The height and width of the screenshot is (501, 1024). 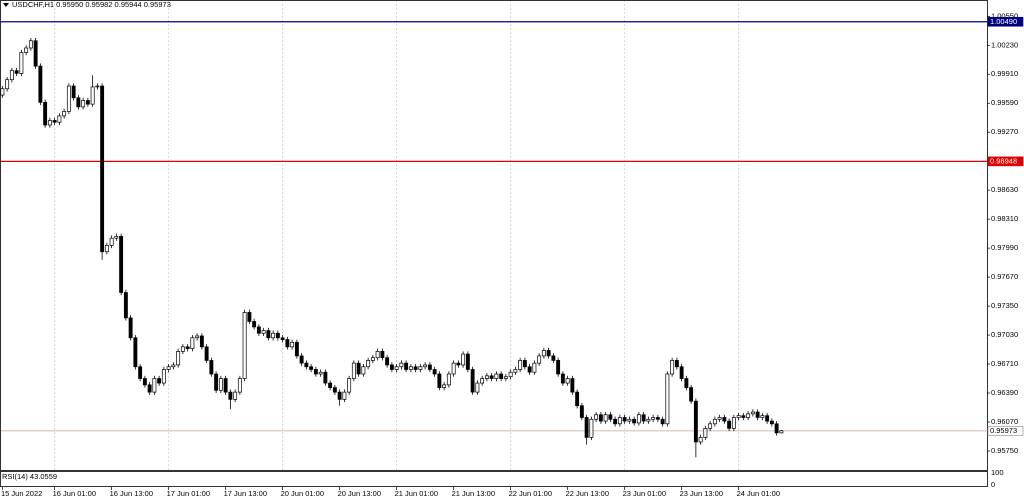 I want to click on y-tick-label: 0.97030, so click(x=1004, y=334).